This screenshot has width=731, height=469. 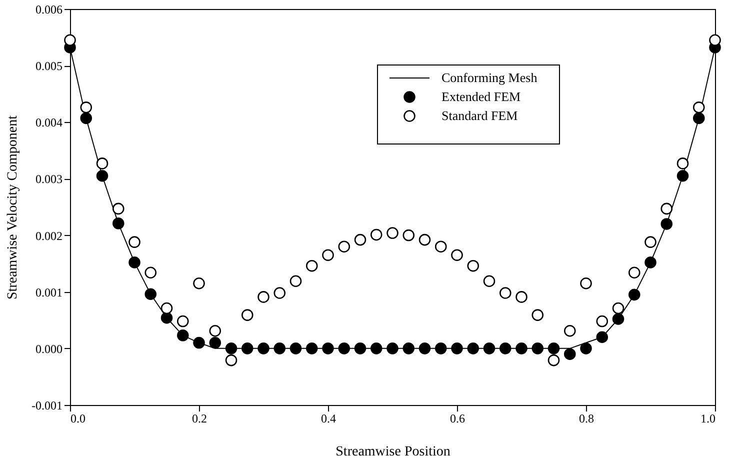 I want to click on x-tick-label: 0.6, so click(x=457, y=419).